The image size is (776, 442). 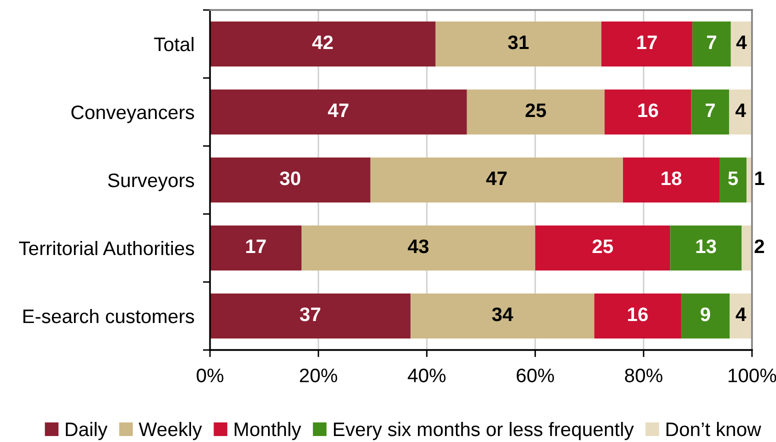 I want to click on x-tick-label: 60%, so click(x=535, y=375).